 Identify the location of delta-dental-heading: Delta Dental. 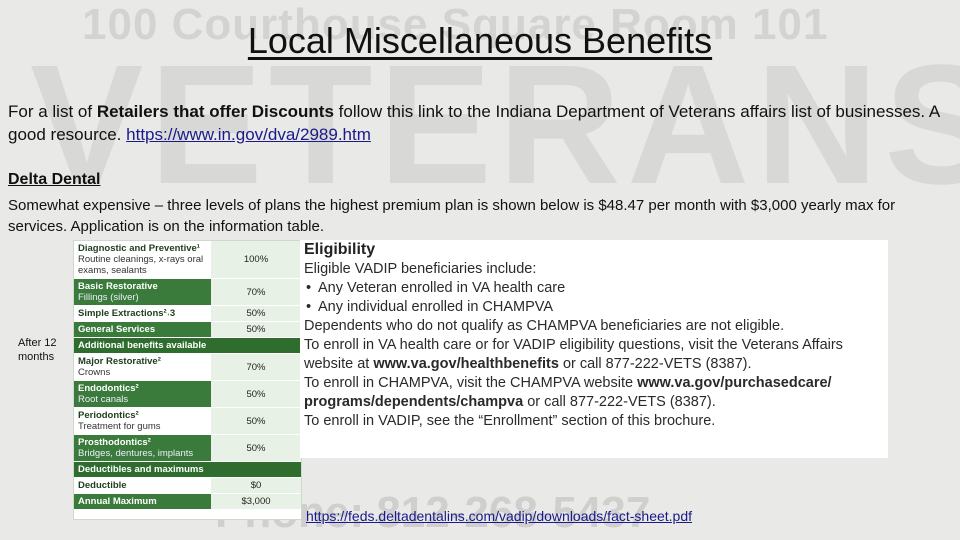
(54, 179).